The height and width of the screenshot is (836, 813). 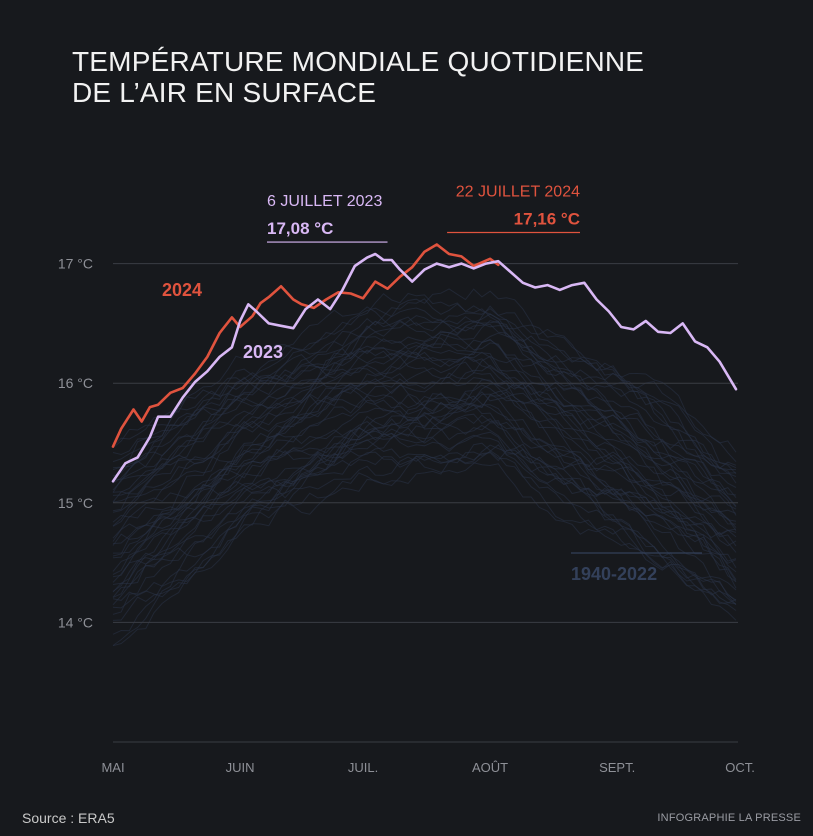 What do you see at coordinates (363, 767) in the screenshot?
I see `x-tick-label-2: JUIL.` at bounding box center [363, 767].